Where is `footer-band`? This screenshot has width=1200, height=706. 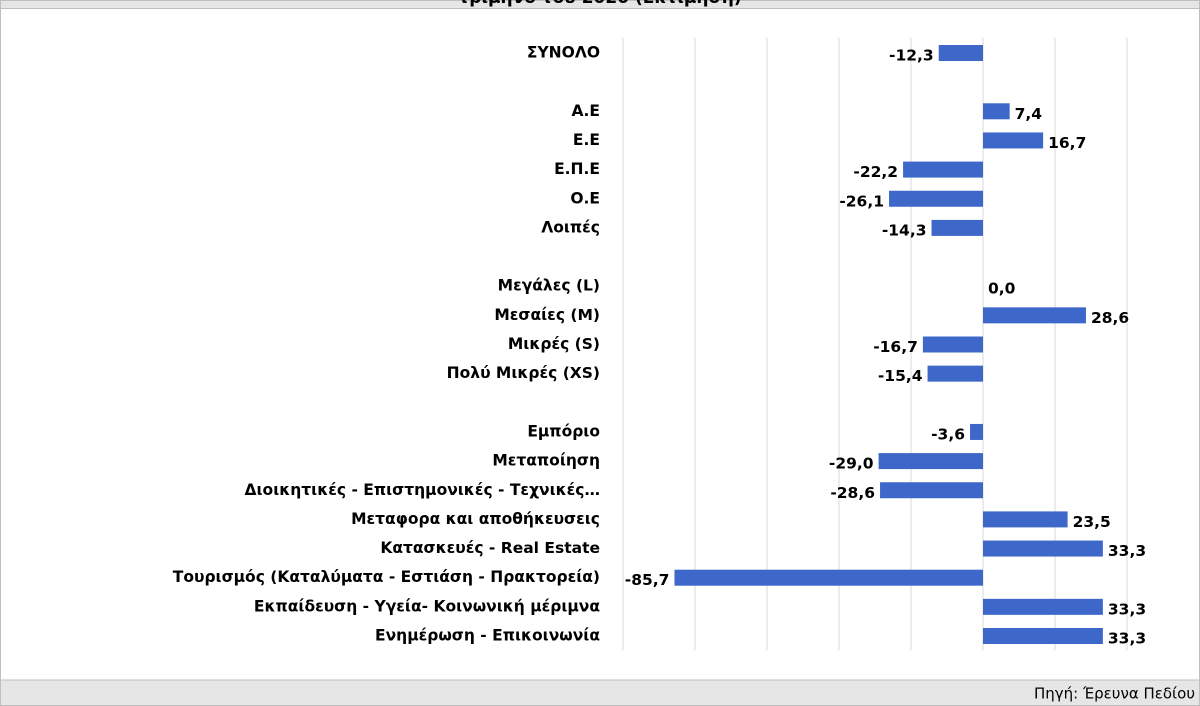
footer-band is located at coordinates (600, 692).